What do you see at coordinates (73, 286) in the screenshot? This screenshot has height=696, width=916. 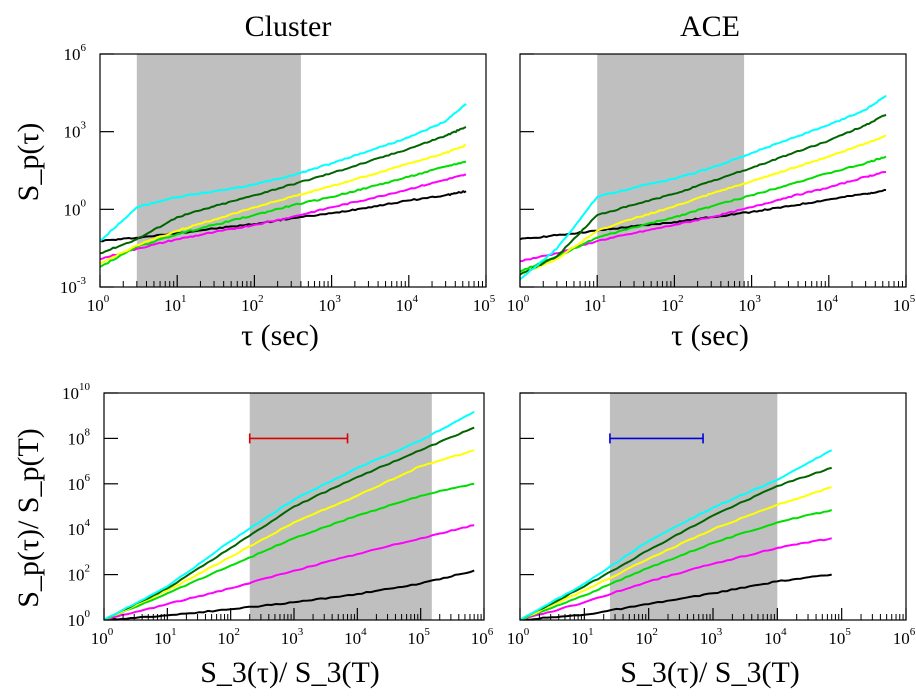 I see `y-tick-label: 10⁻³` at bounding box center [73, 286].